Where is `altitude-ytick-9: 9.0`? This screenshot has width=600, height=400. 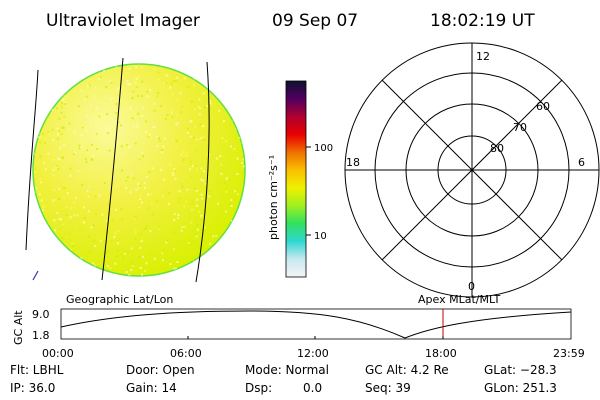
altitude-ytick-9: 9.0 is located at coordinates (41, 314).